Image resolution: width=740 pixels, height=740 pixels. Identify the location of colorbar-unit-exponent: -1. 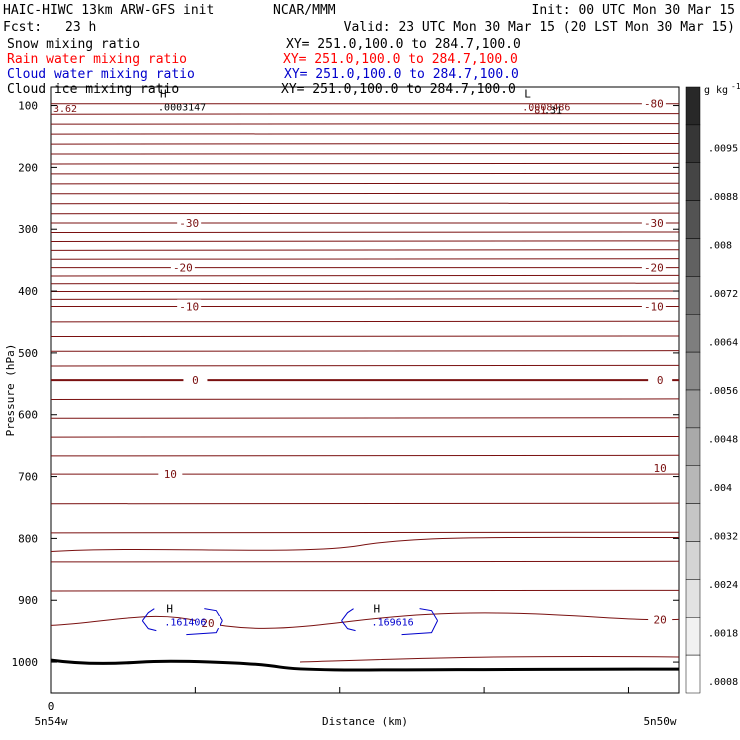
(735, 86).